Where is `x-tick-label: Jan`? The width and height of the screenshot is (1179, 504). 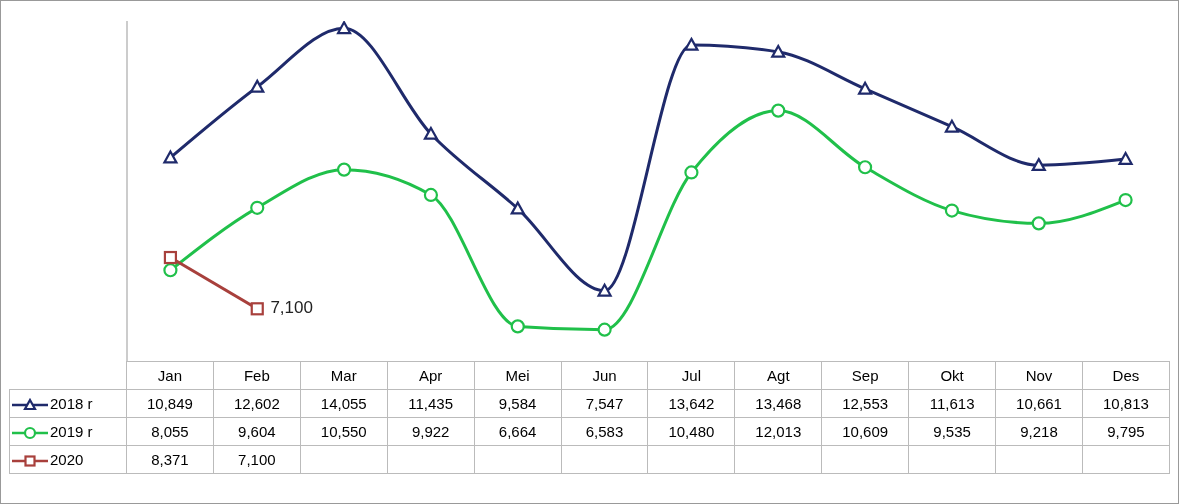
x-tick-label: Jan is located at coordinates (170, 375).